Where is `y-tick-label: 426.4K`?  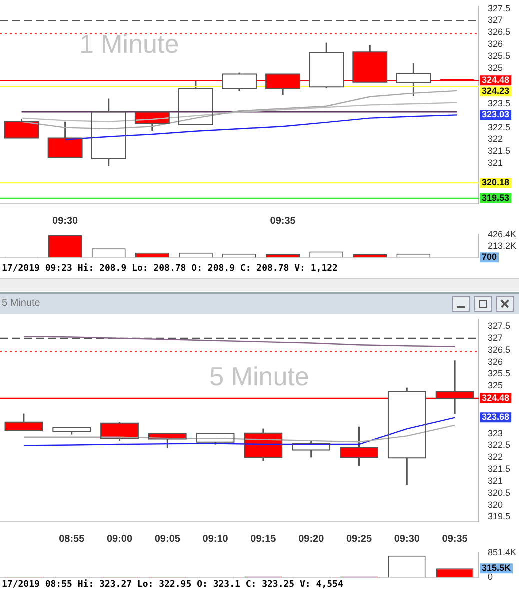 y-tick-label: 426.4K is located at coordinates (502, 235).